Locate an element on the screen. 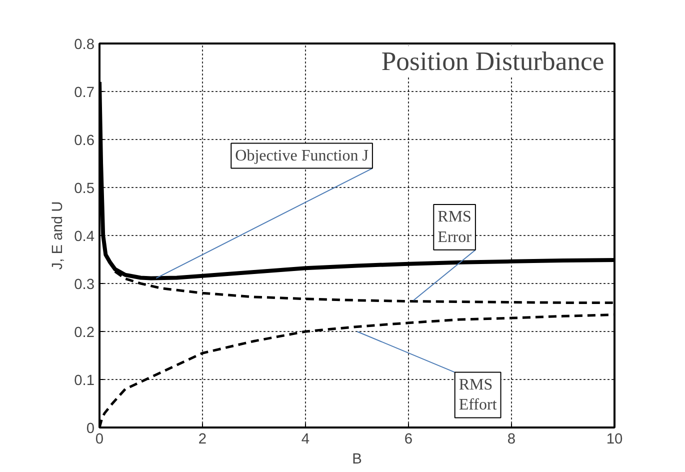 The height and width of the screenshot is (472, 685). y-tick-label: 0.6 is located at coordinates (84, 141).